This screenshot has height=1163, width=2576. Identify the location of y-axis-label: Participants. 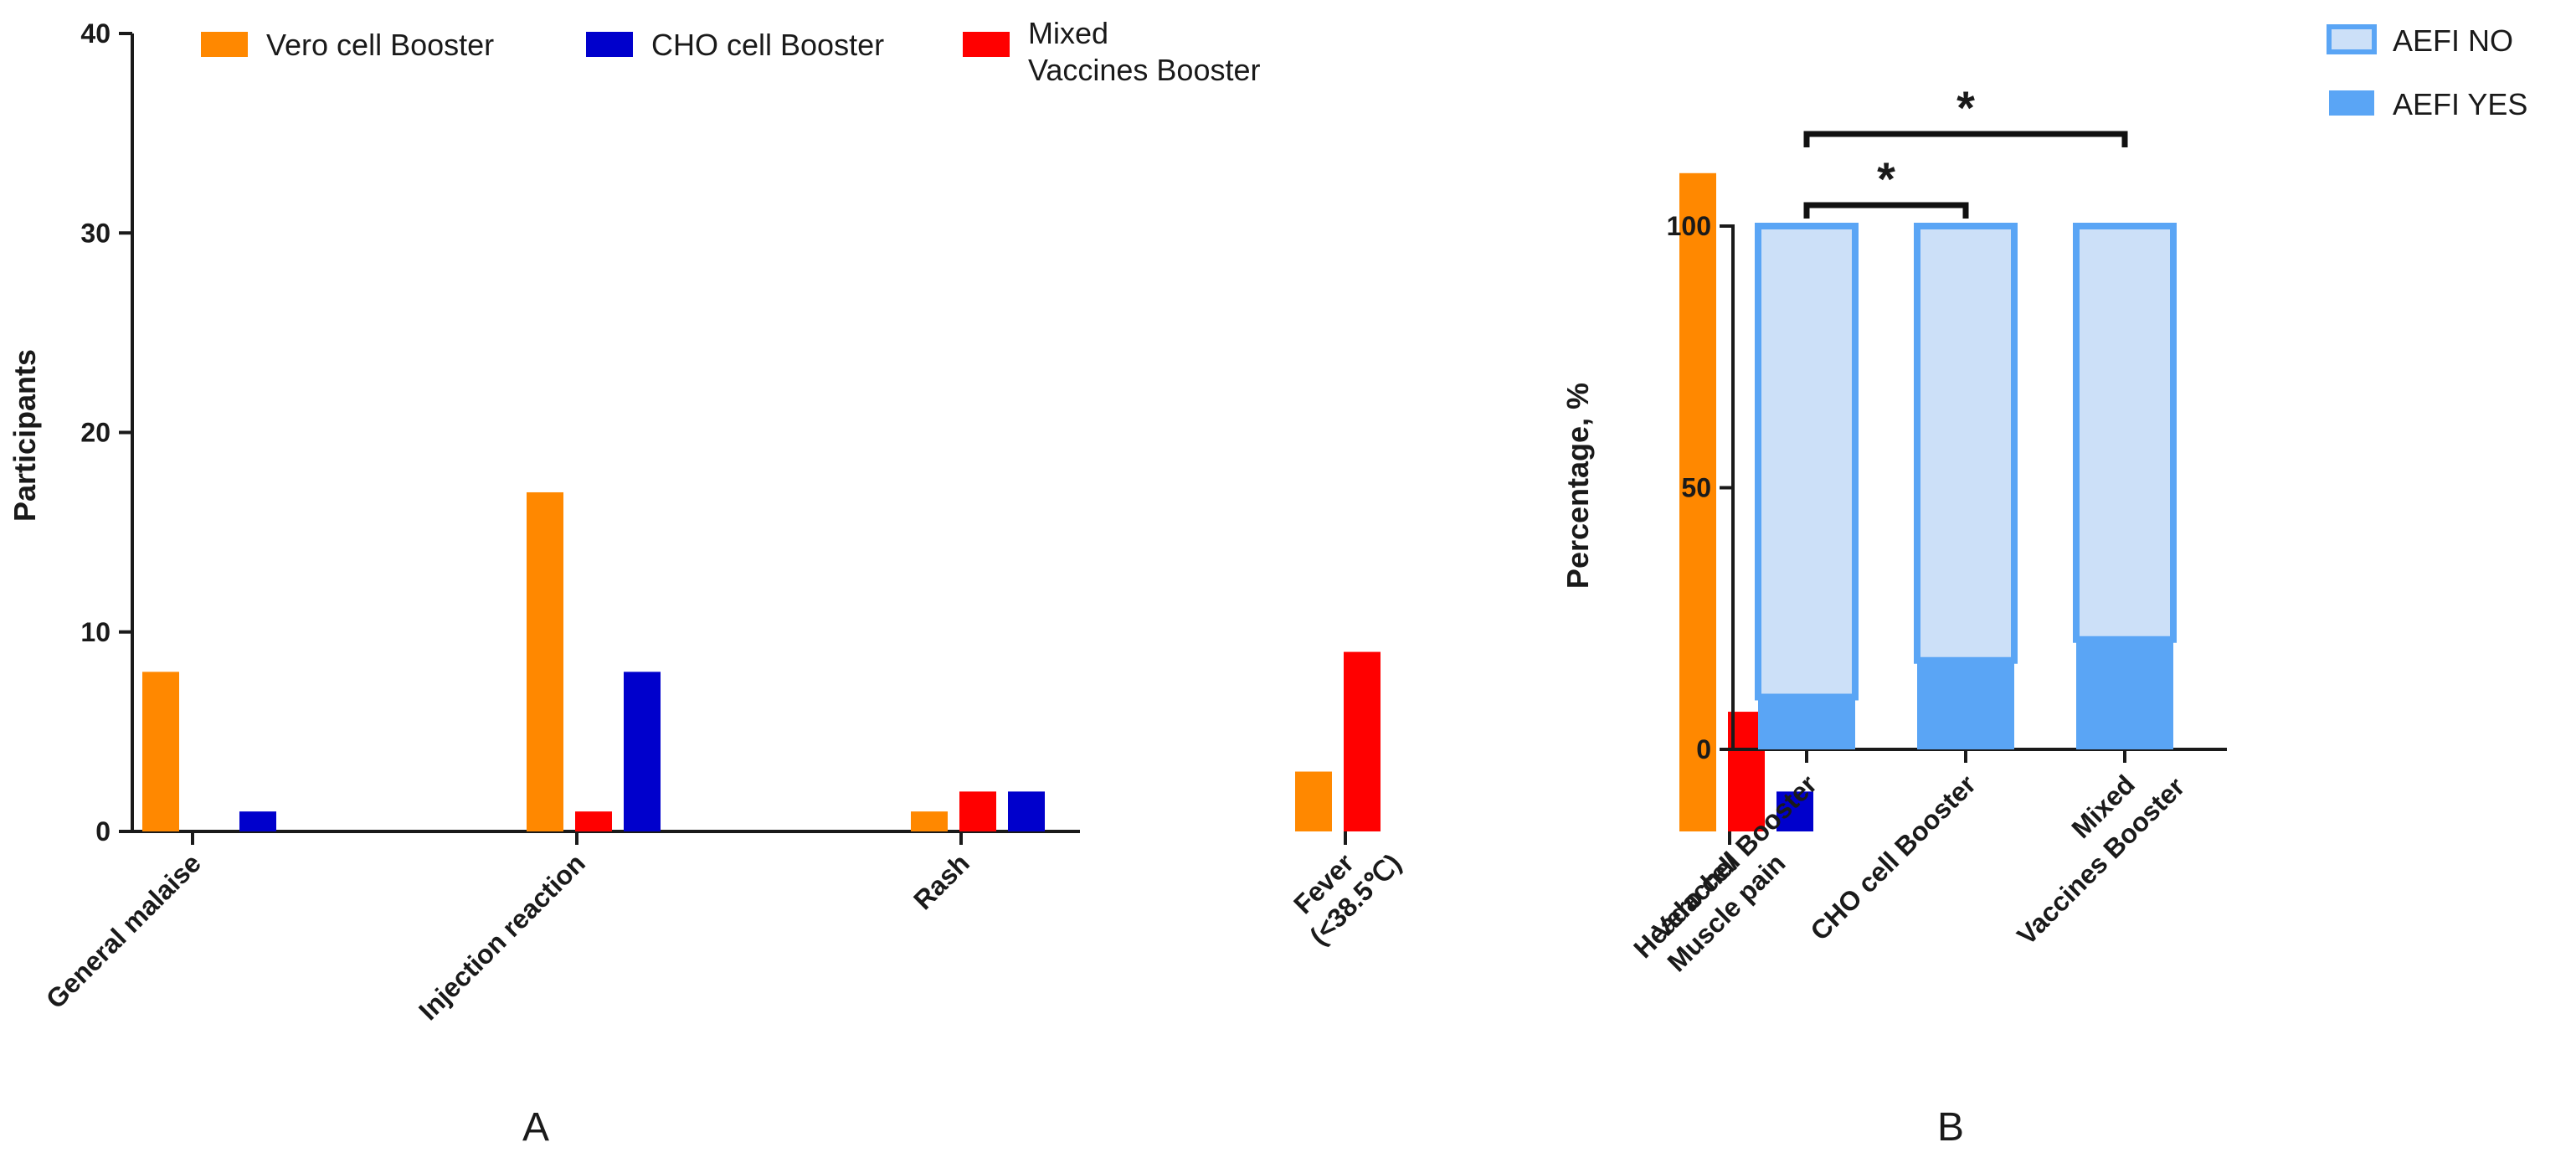
(25, 435).